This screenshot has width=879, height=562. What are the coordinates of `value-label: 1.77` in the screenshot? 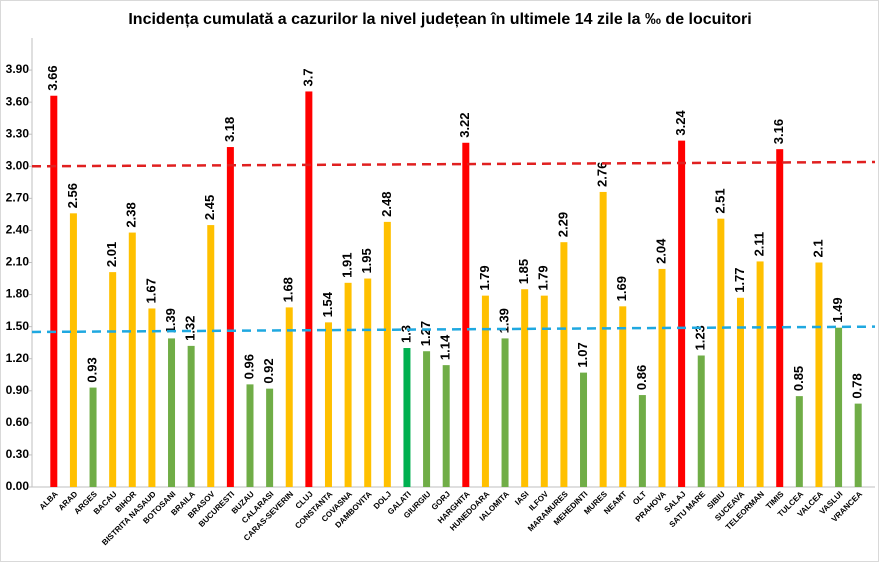 It's located at (739, 279).